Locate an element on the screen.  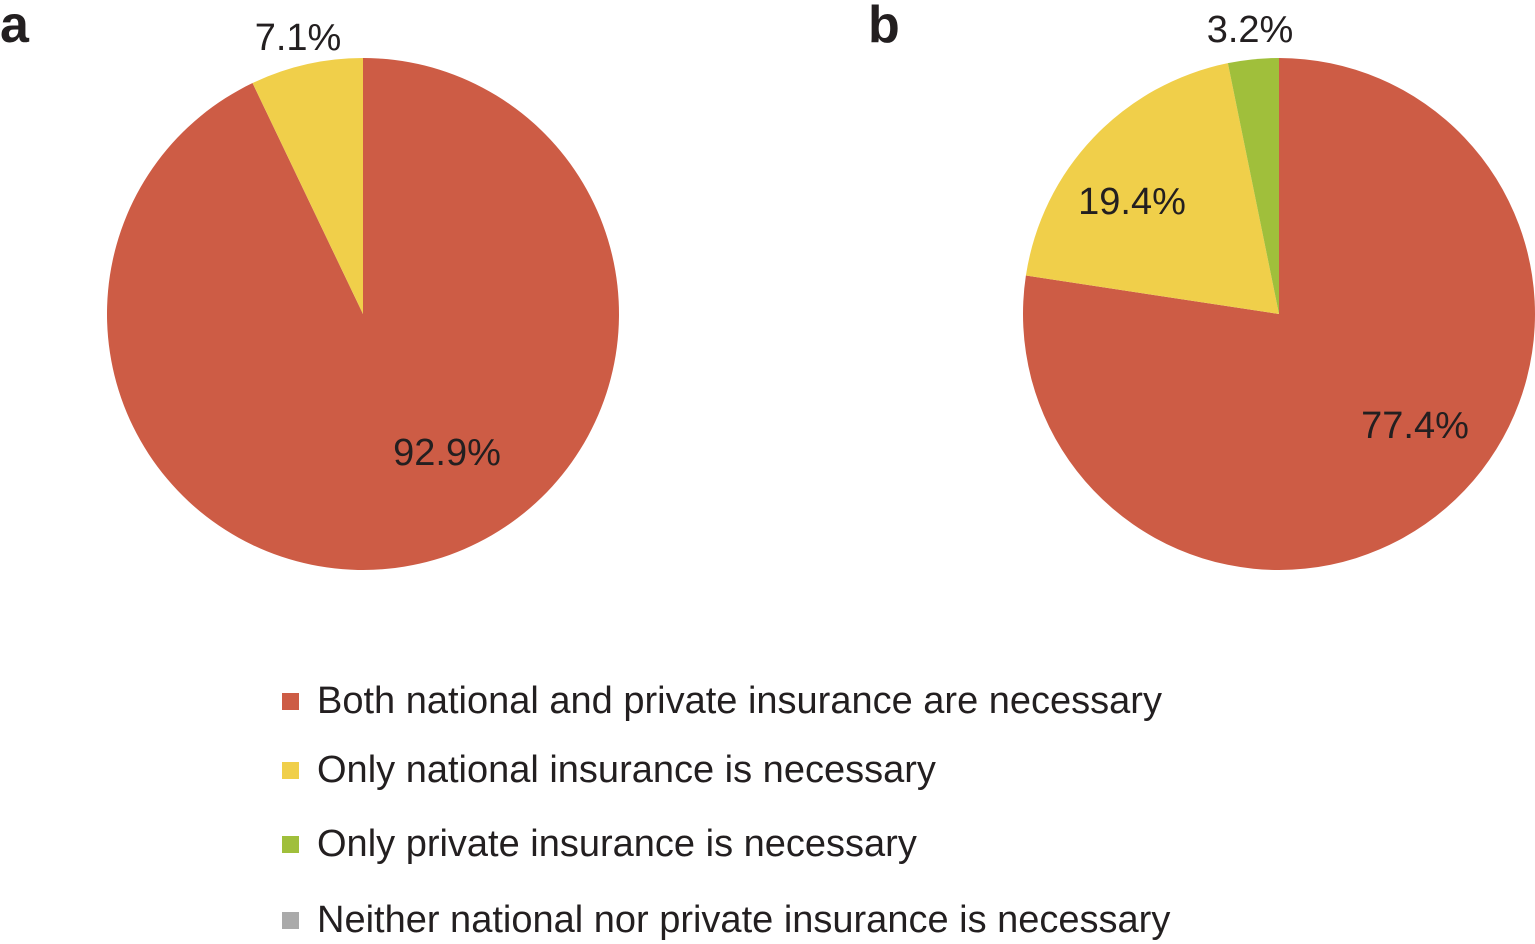
legend-swatch-neither is located at coordinates (290, 920).